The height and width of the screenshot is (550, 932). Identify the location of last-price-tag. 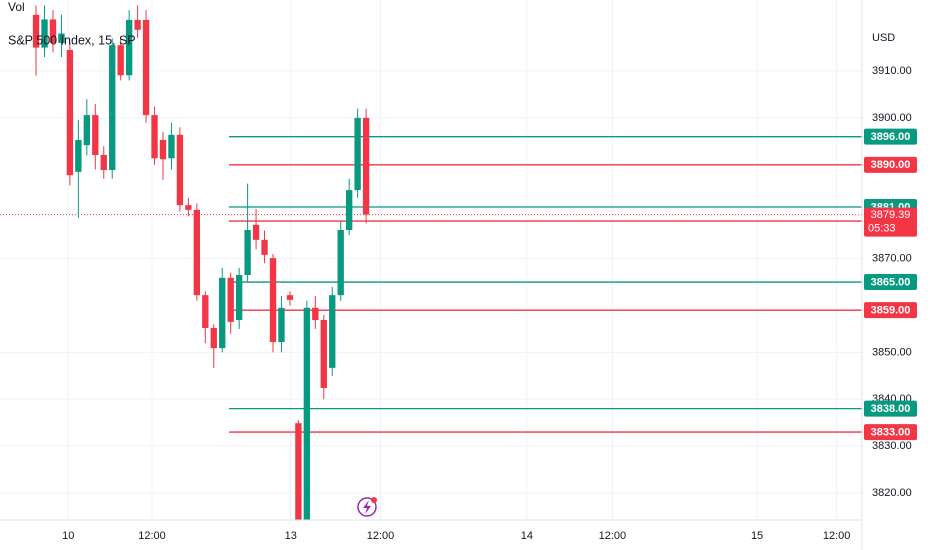
(890, 222).